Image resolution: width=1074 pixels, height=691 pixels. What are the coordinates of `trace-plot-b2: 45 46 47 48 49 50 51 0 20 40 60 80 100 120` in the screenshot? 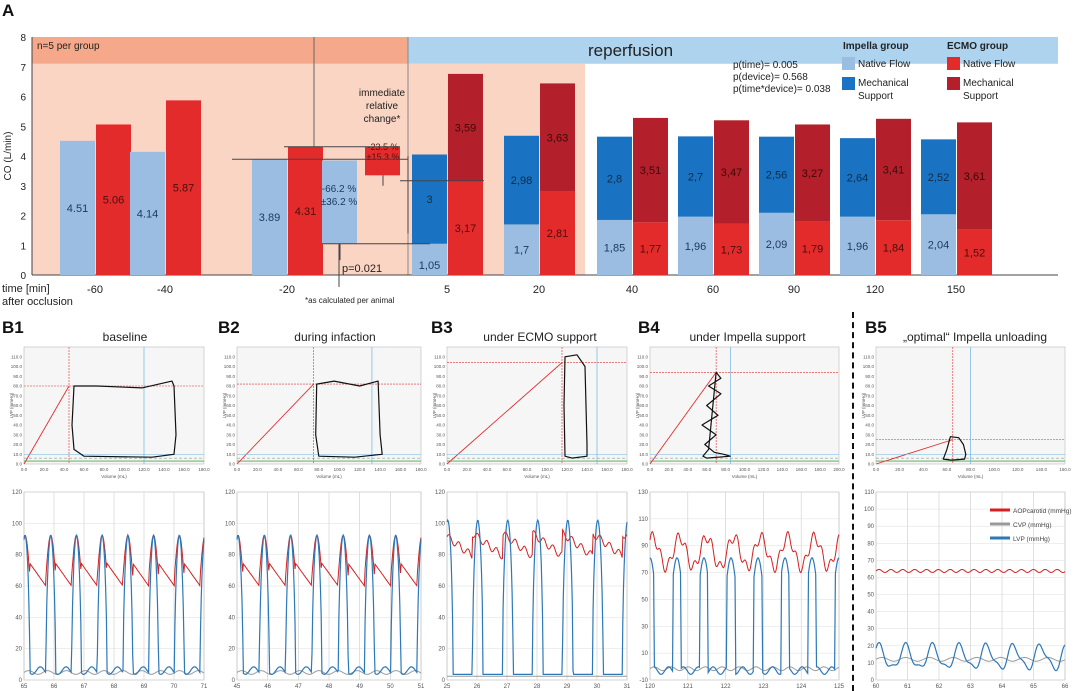 It's located at (325, 590).